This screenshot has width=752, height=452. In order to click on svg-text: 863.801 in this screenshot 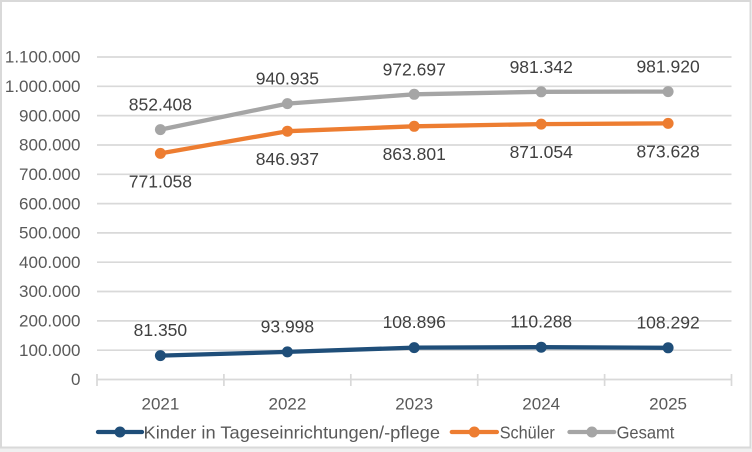, I will do `click(414, 154)`.